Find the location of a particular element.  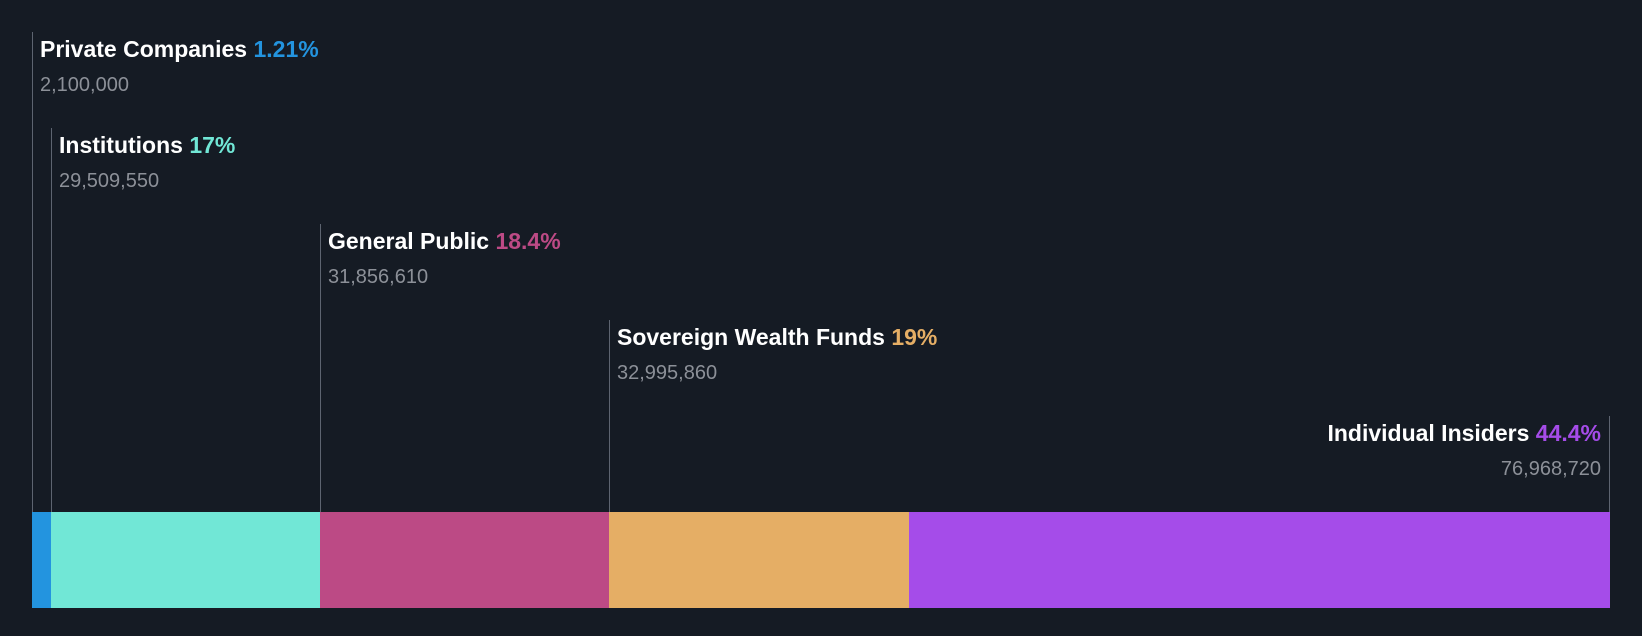

leader-line-individual-insiders is located at coordinates (1609, 464).